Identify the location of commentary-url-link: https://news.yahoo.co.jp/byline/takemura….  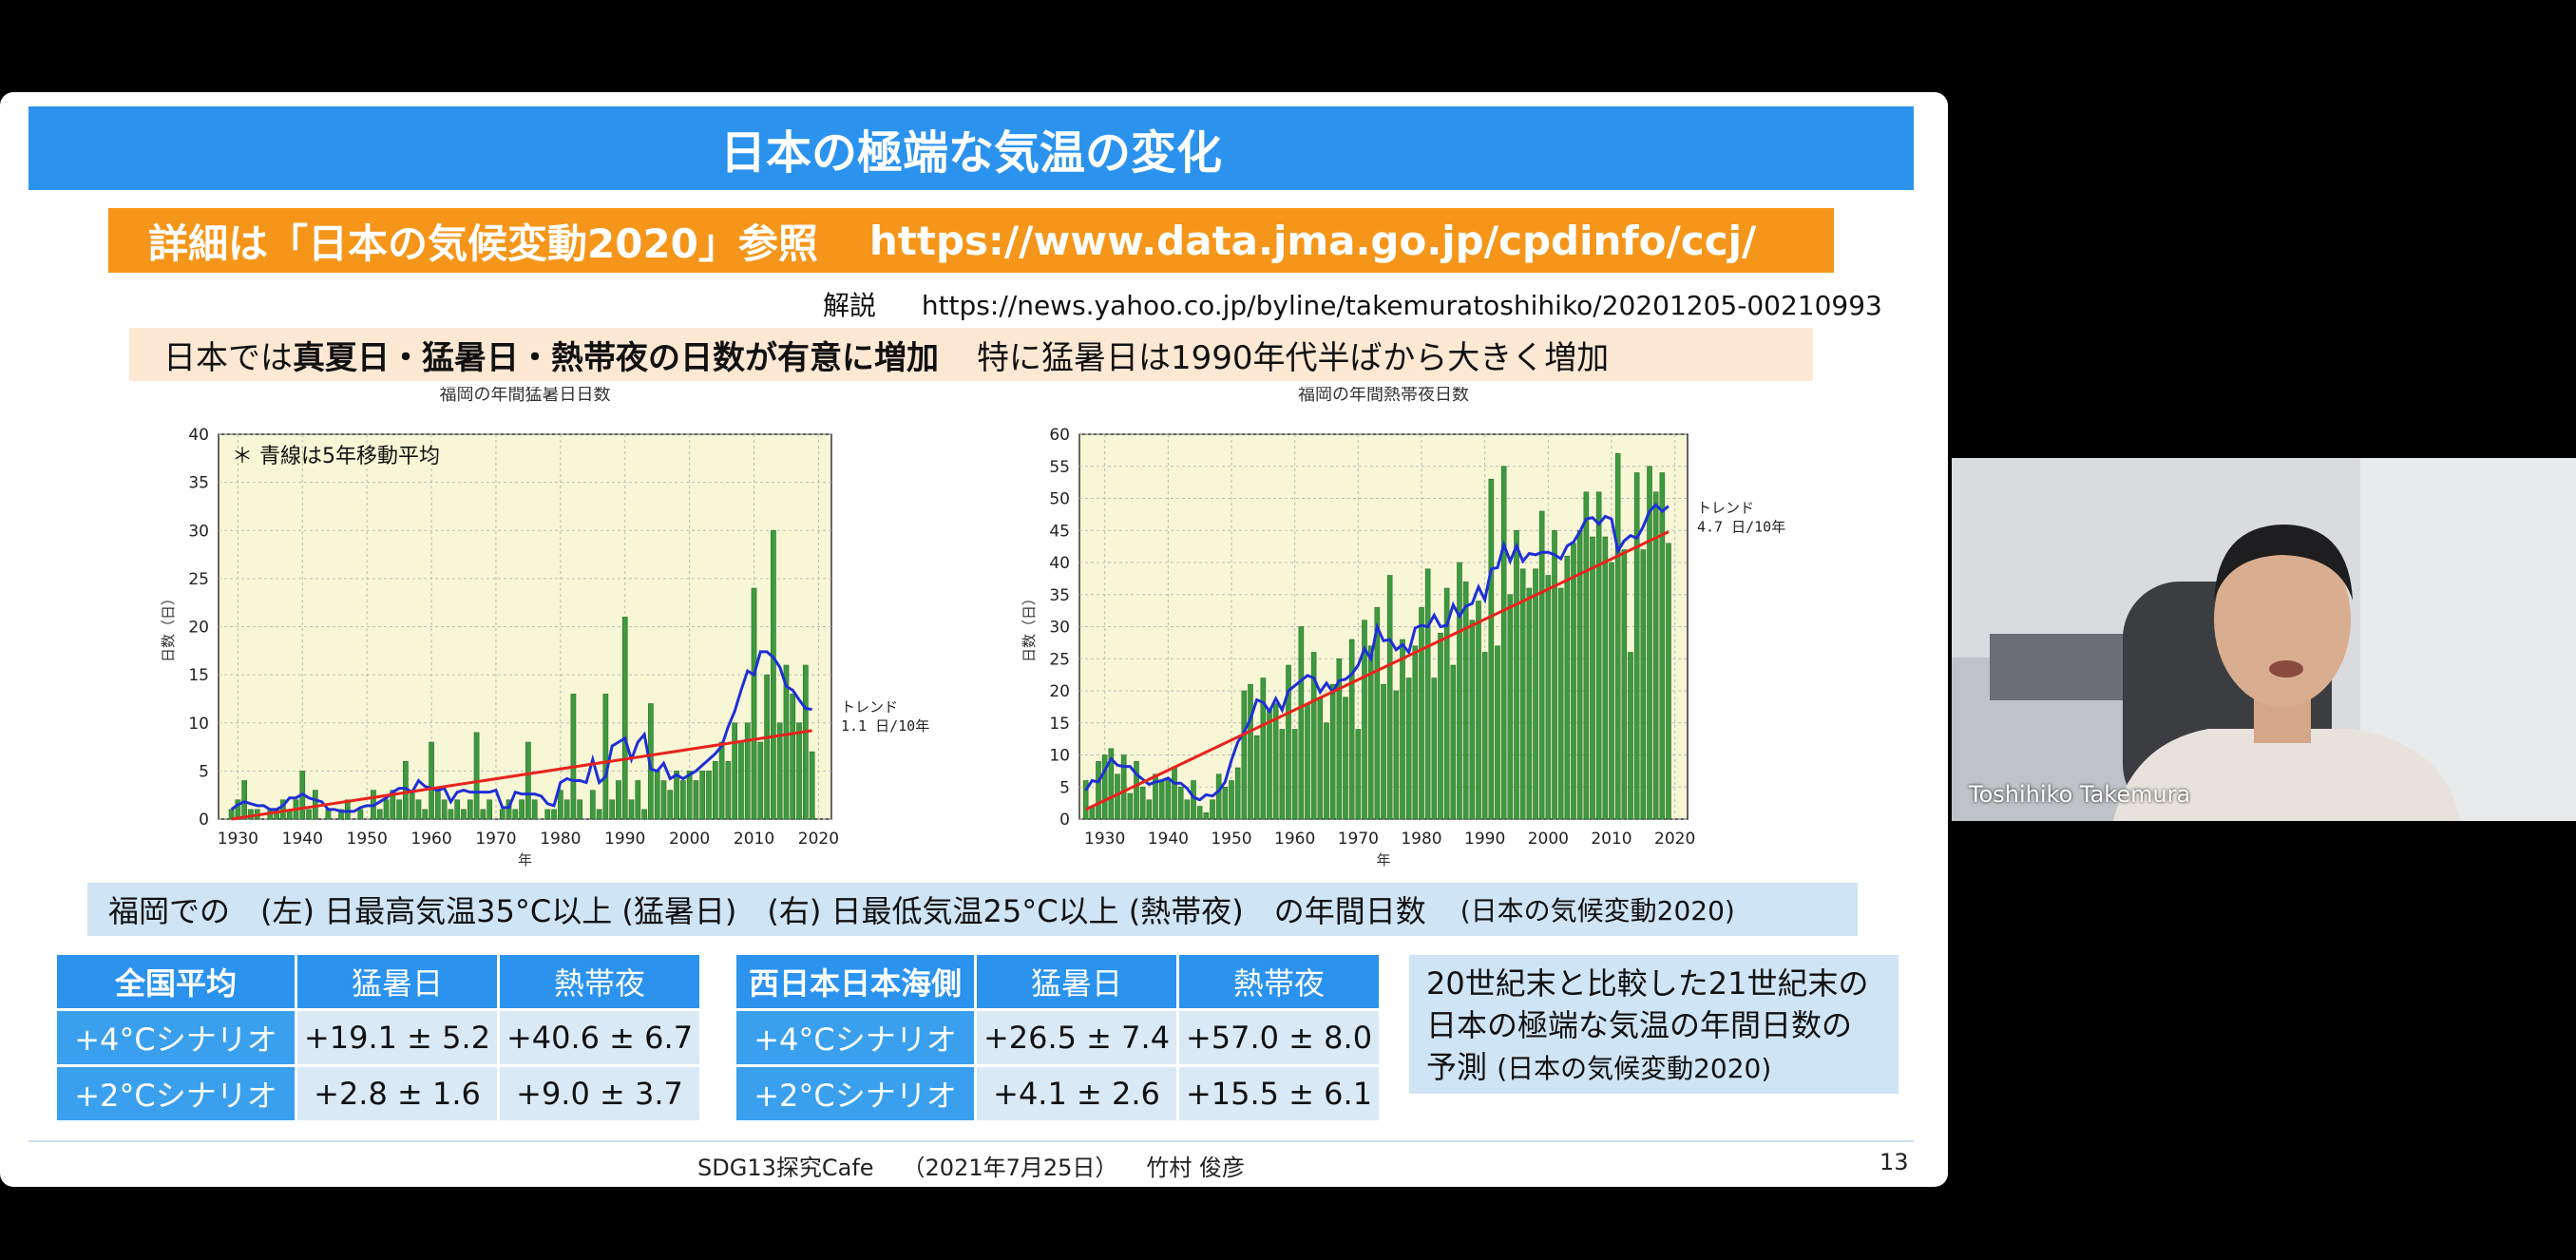
(1401, 305).